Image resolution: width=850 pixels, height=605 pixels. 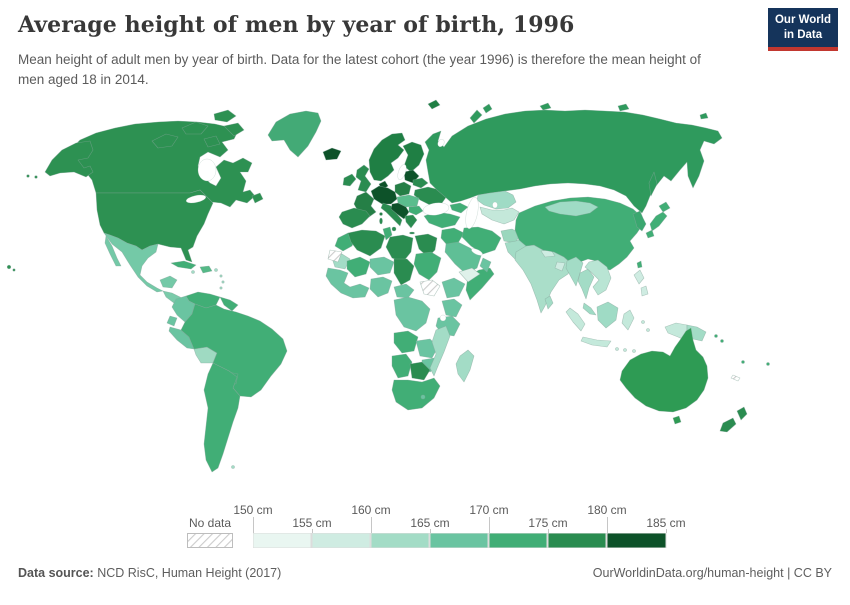 What do you see at coordinates (384, 195) in the screenshot?
I see `country-central-europe` at bounding box center [384, 195].